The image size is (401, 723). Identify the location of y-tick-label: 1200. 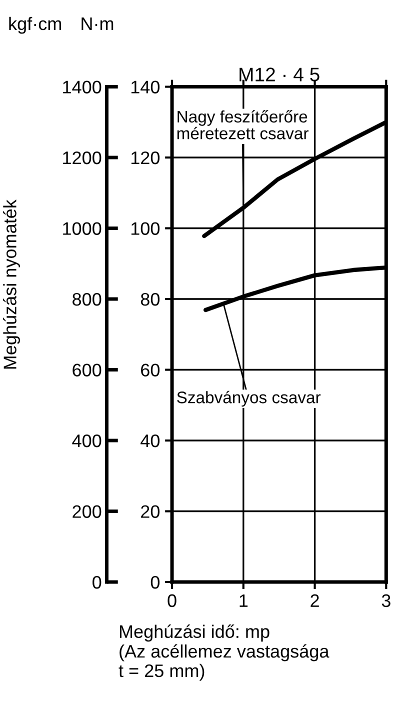
(82, 157).